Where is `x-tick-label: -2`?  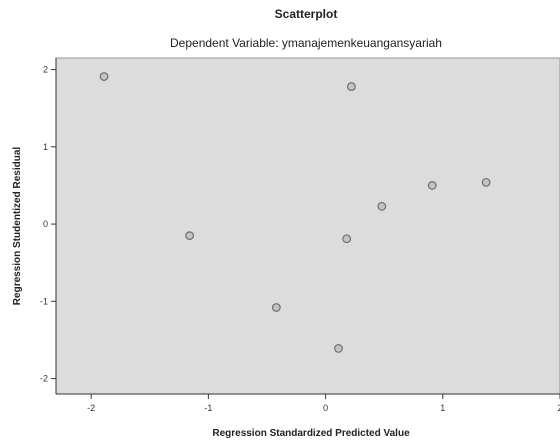
x-tick-label: -2 is located at coordinates (91, 408).